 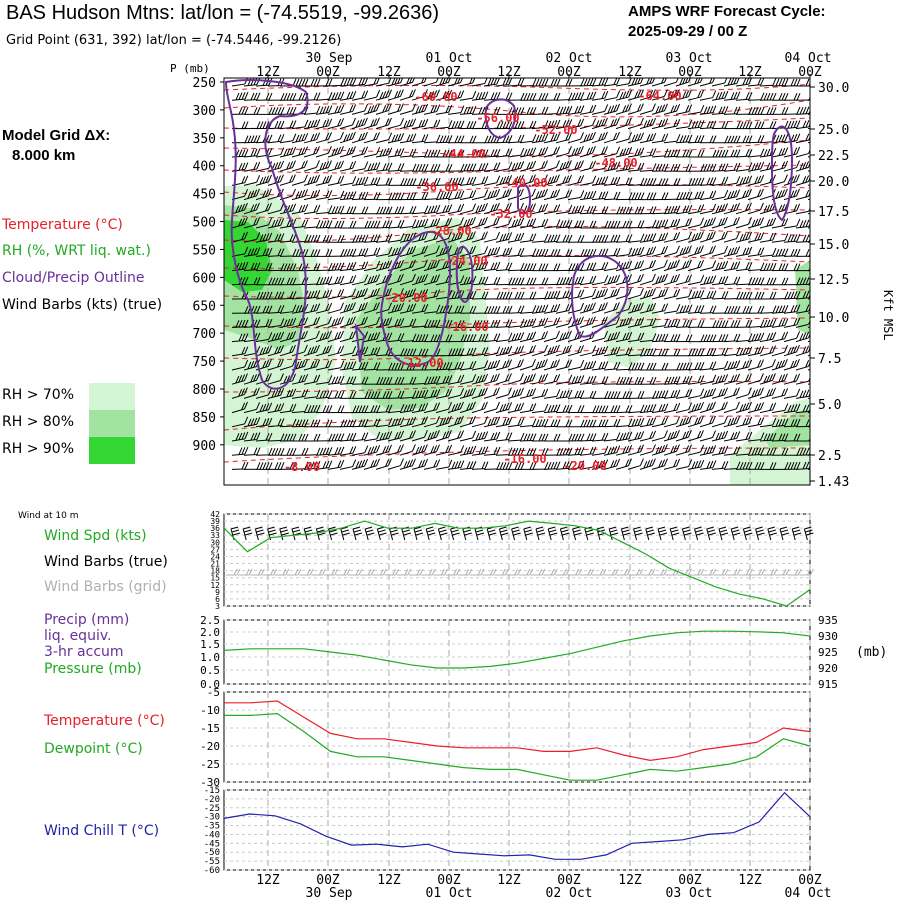 I want to click on isotherm-line, so click(x=517, y=323).